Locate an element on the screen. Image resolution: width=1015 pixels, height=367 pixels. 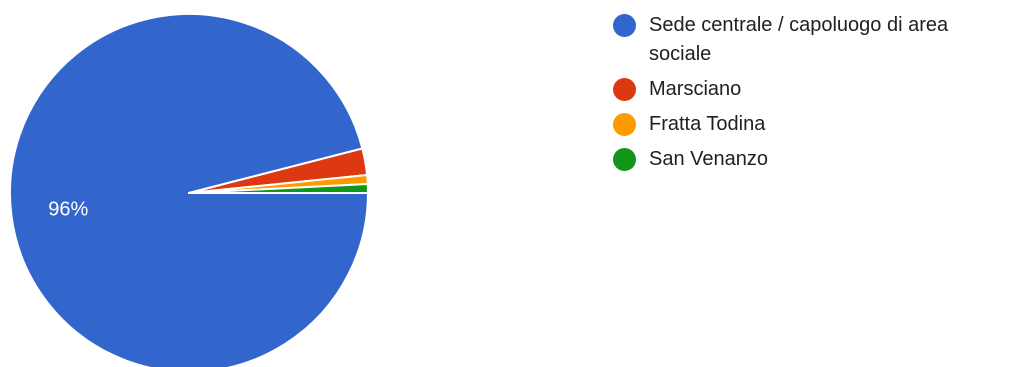
legend-label-san-venanzo: San Venanzo is located at coordinates (708, 159).